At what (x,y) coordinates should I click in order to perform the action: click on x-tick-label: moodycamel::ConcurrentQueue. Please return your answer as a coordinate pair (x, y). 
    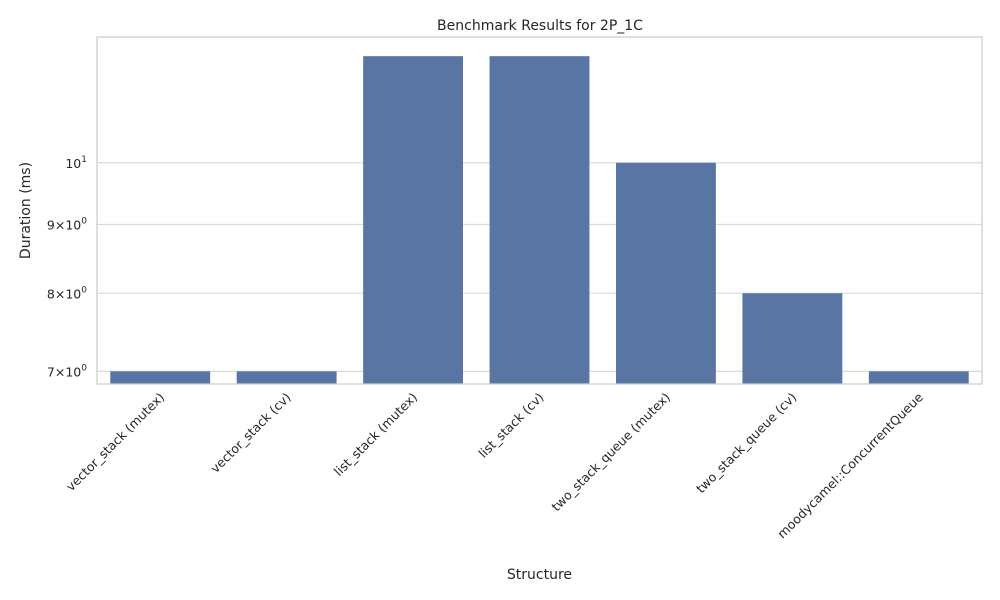
    Looking at the image, I should click on (850, 465).